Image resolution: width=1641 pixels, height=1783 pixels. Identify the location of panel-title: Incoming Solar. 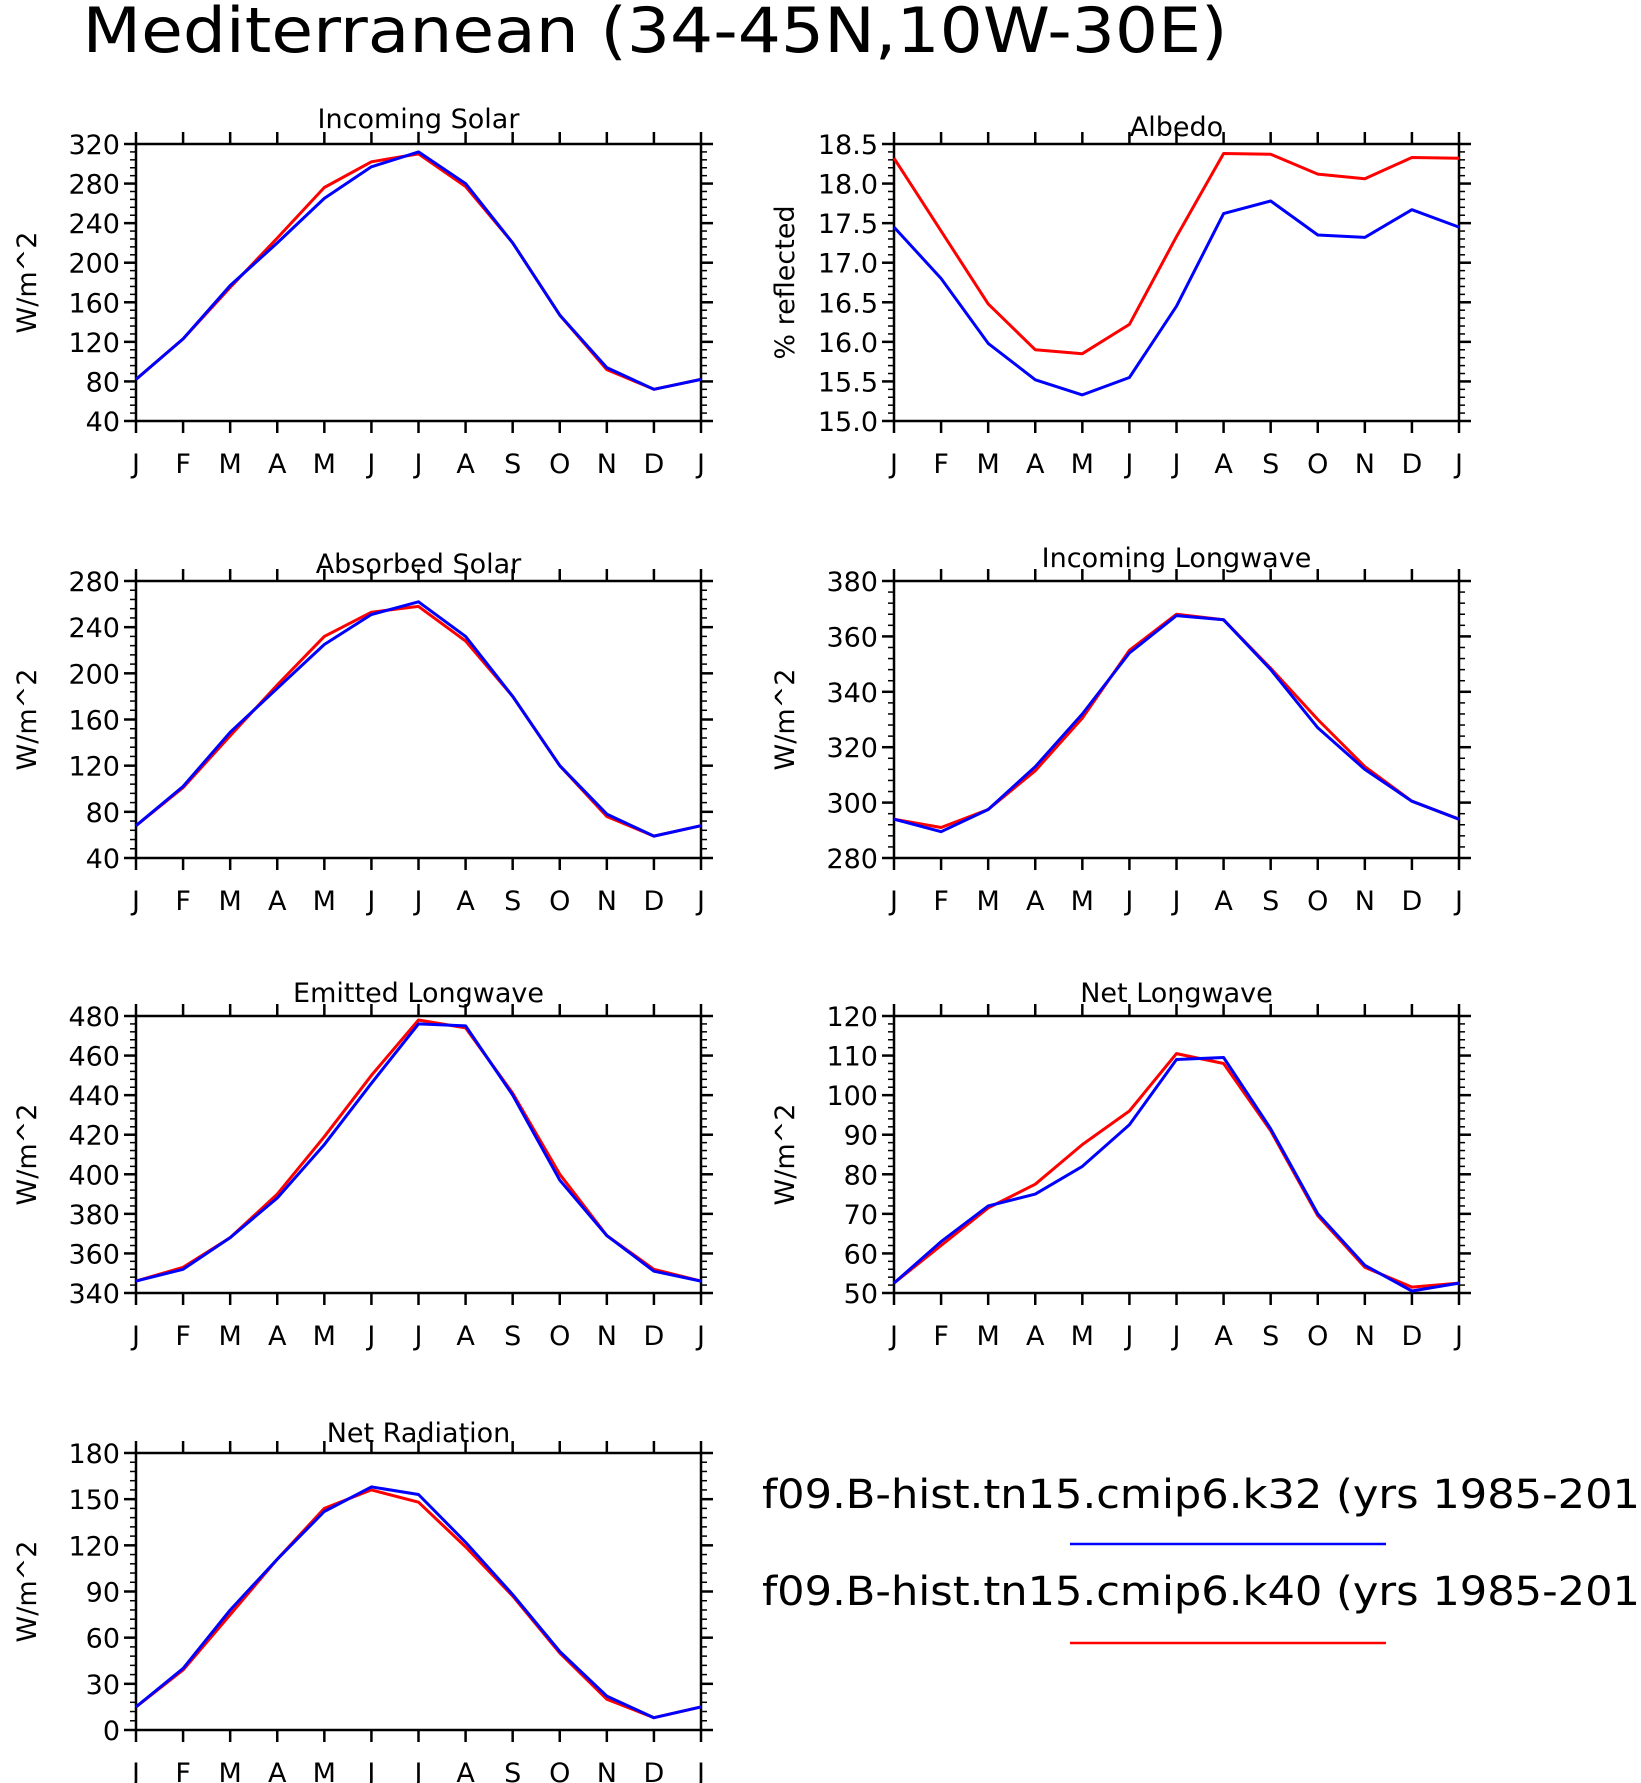
(419, 119).